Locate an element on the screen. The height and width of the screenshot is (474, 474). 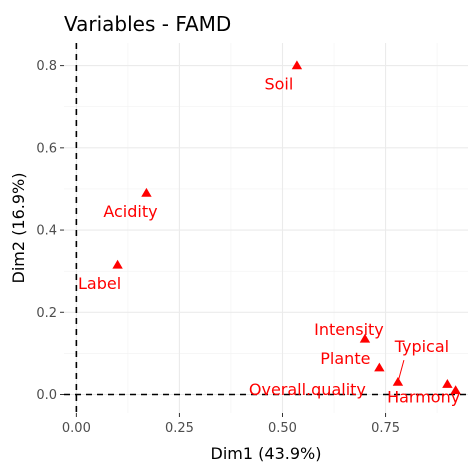
y-axis-title: Dim2 (16.9%) is located at coordinates (18, 228).